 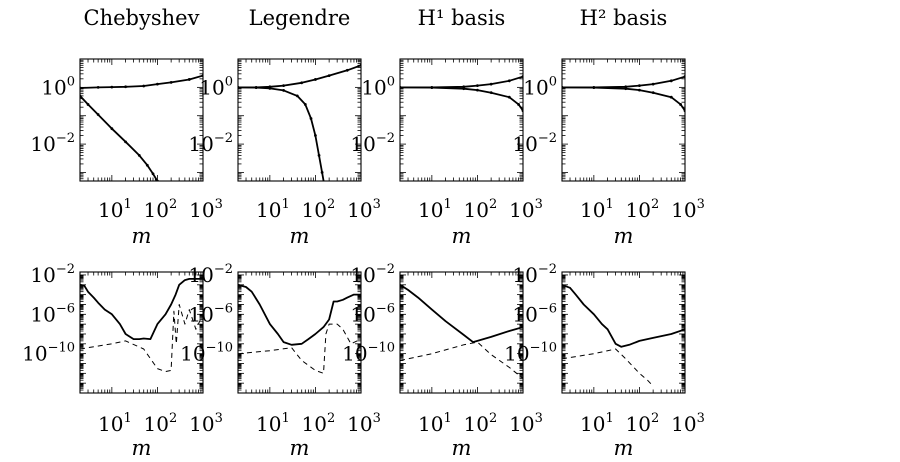 What do you see at coordinates (624, 18) in the screenshot?
I see `panel-title-4: H² basis` at bounding box center [624, 18].